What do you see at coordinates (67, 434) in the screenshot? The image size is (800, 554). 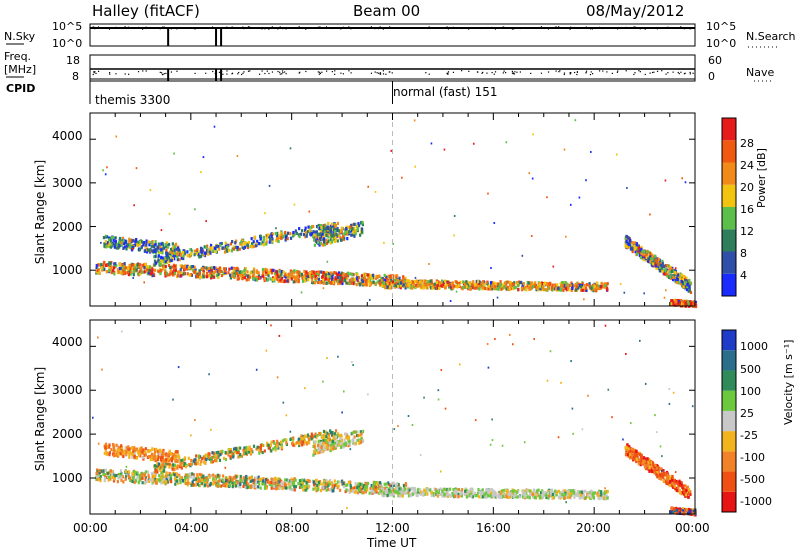 I see `velocity-ytick-2000: 2000` at bounding box center [67, 434].